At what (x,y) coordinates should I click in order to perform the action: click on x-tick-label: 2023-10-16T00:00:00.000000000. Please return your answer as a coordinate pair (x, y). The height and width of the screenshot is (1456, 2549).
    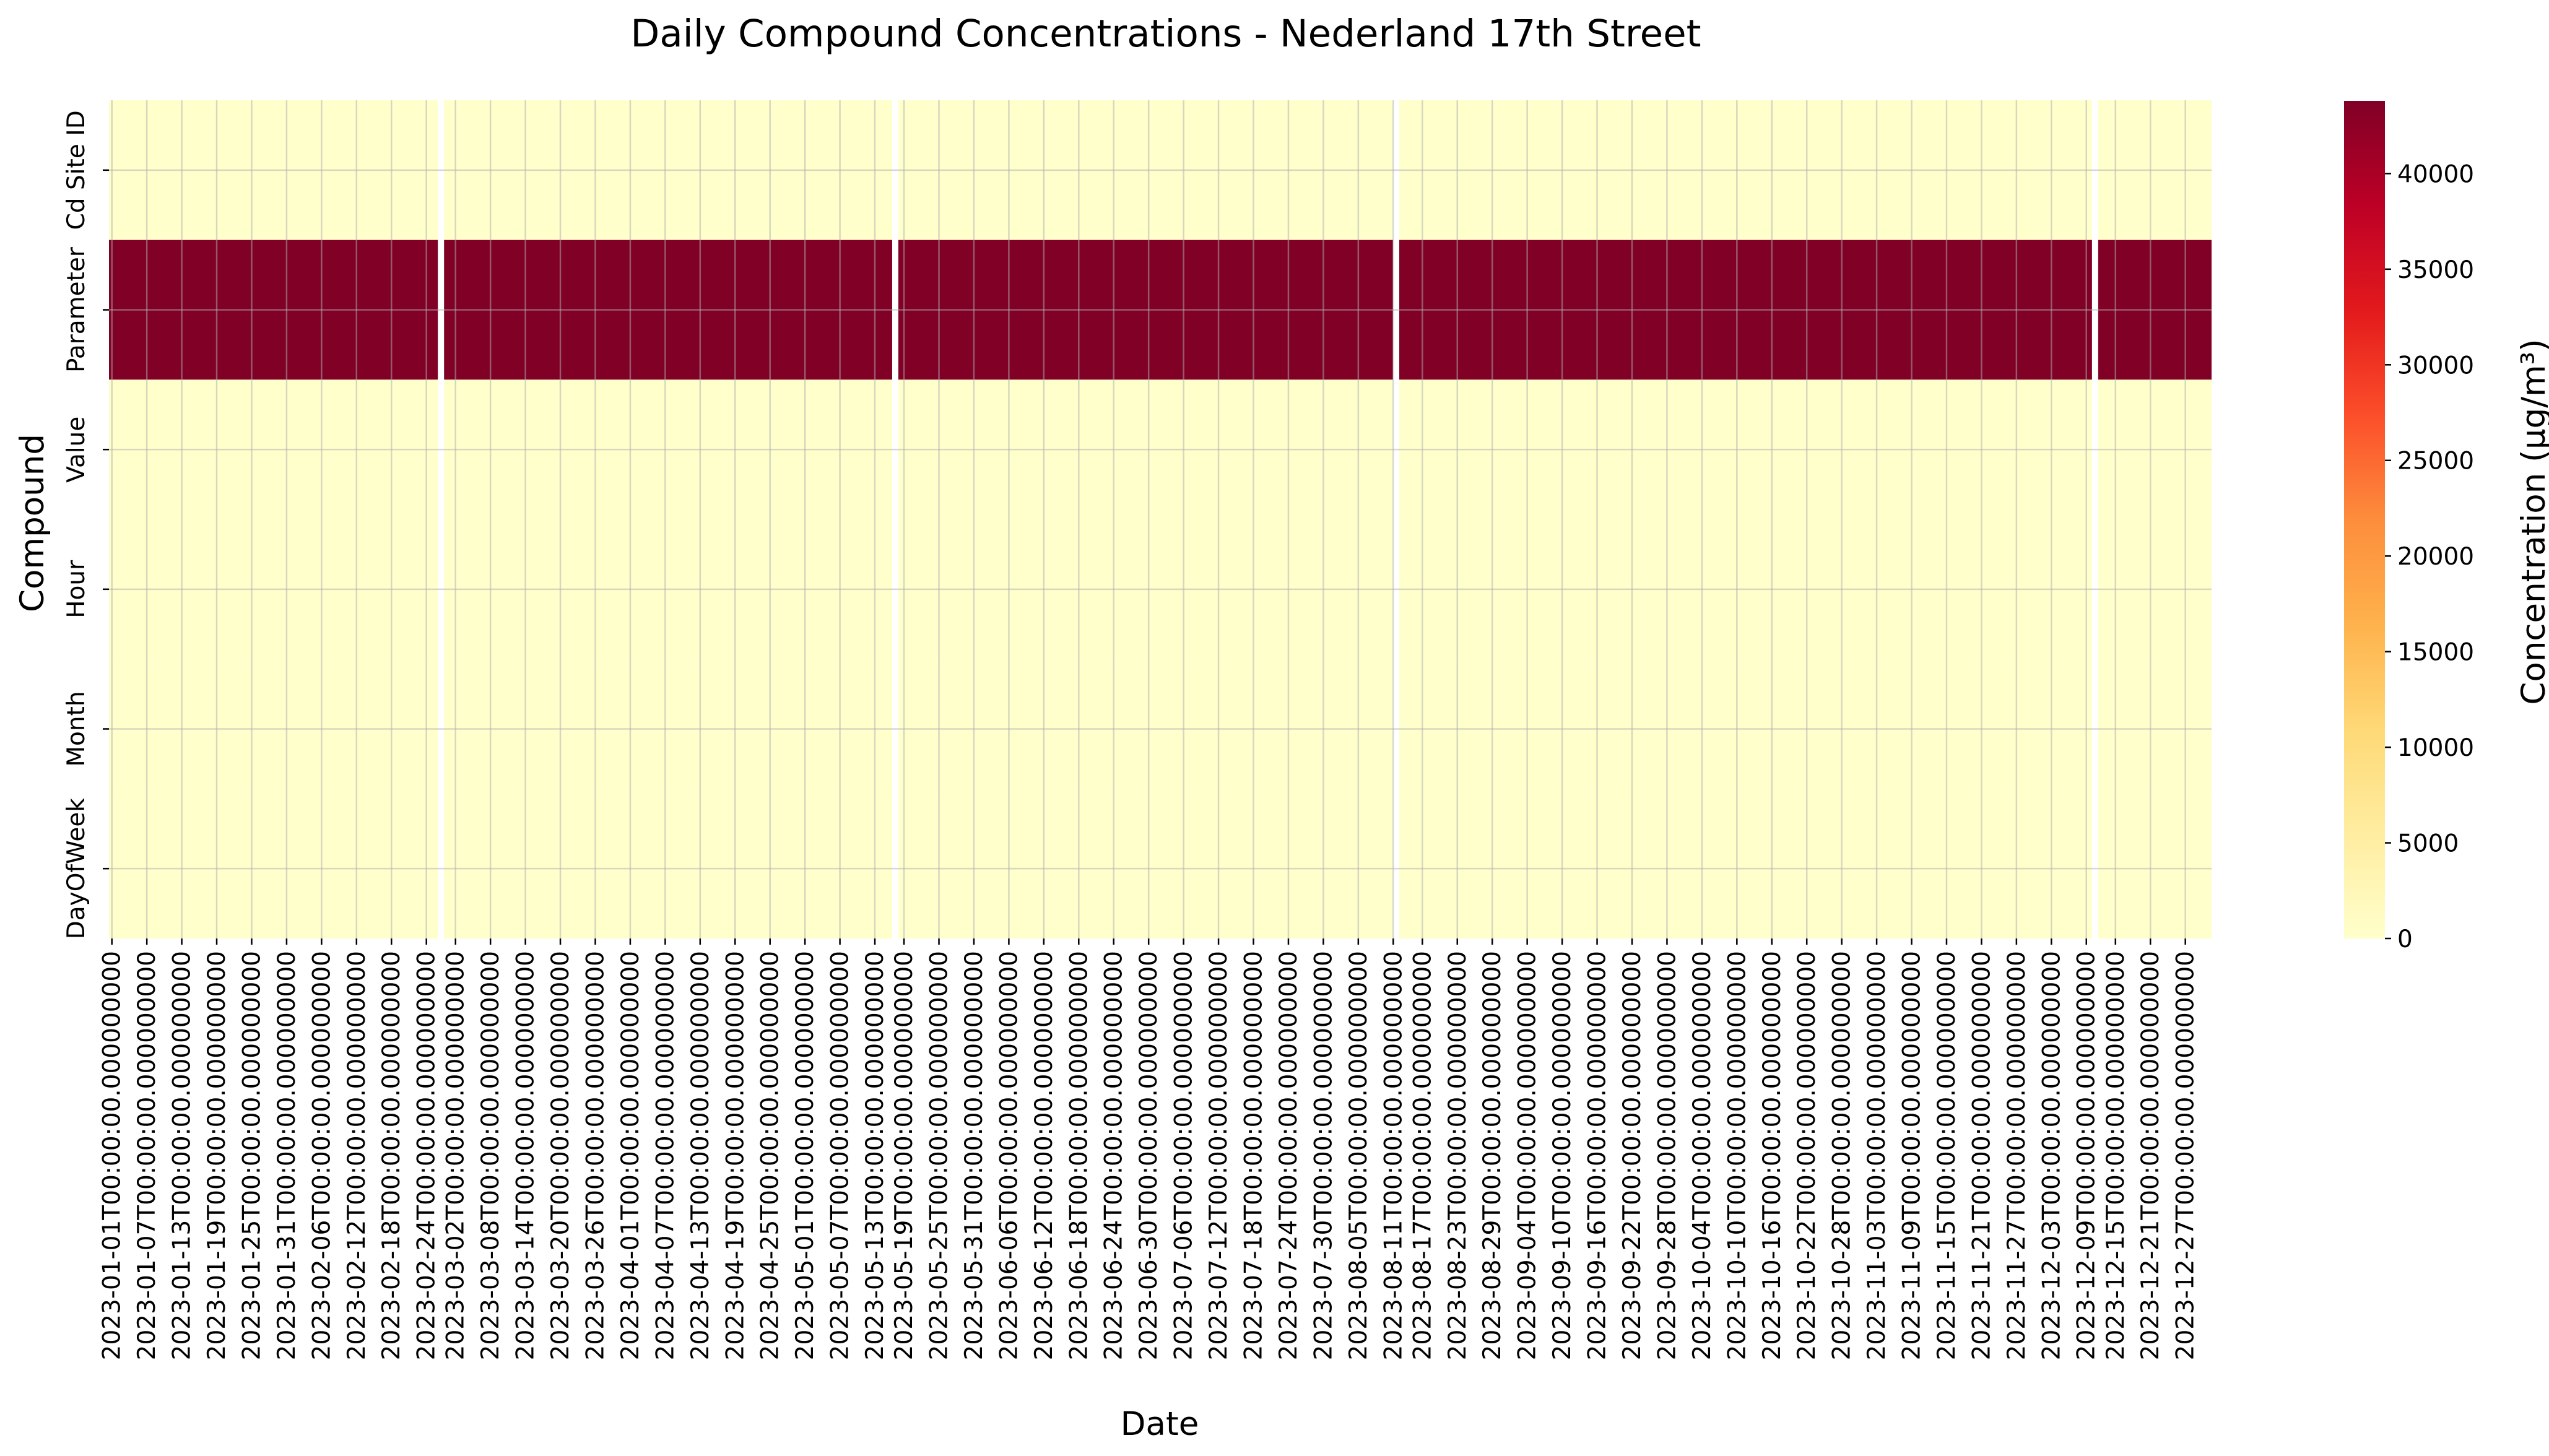
    Looking at the image, I should click on (1772, 1155).